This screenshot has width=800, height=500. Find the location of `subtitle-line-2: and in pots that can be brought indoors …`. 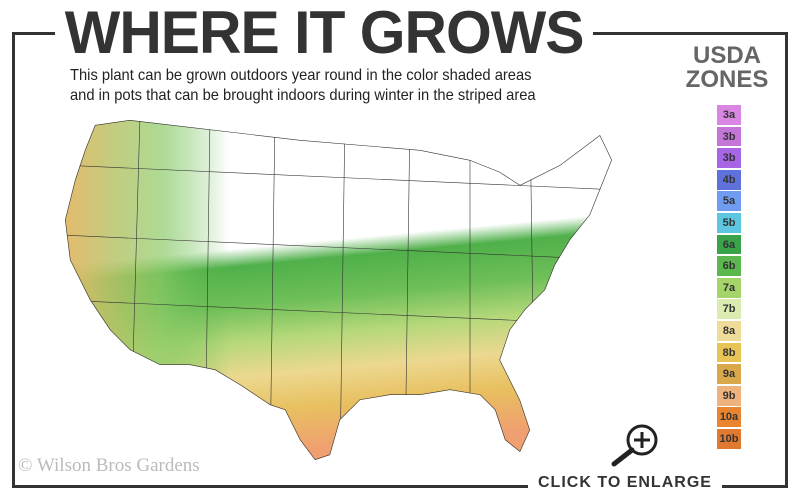

subtitle-line-2: and in pots that can be brought indoors … is located at coordinates (303, 95).